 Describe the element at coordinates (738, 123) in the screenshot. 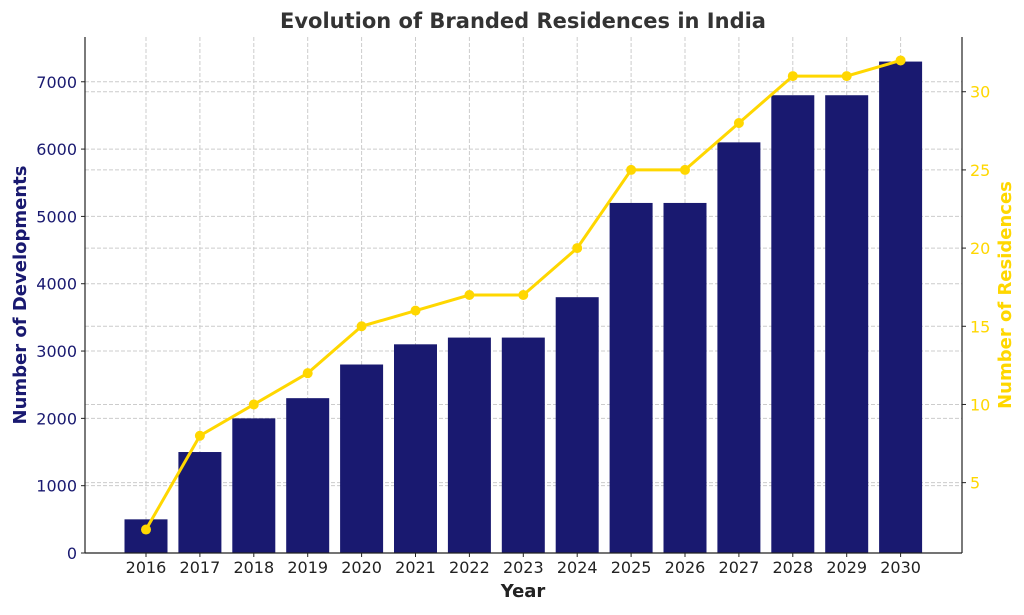

I see `line-point-2027` at that location.